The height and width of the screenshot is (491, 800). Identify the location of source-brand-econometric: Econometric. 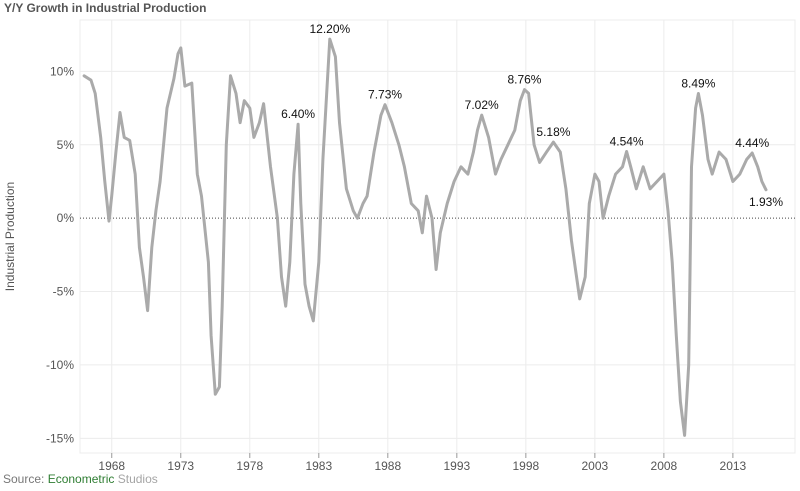
(81, 479).